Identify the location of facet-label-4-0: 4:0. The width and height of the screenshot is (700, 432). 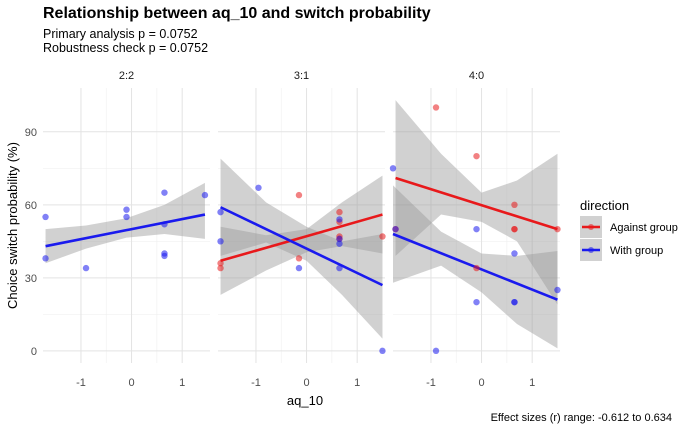
(476, 76).